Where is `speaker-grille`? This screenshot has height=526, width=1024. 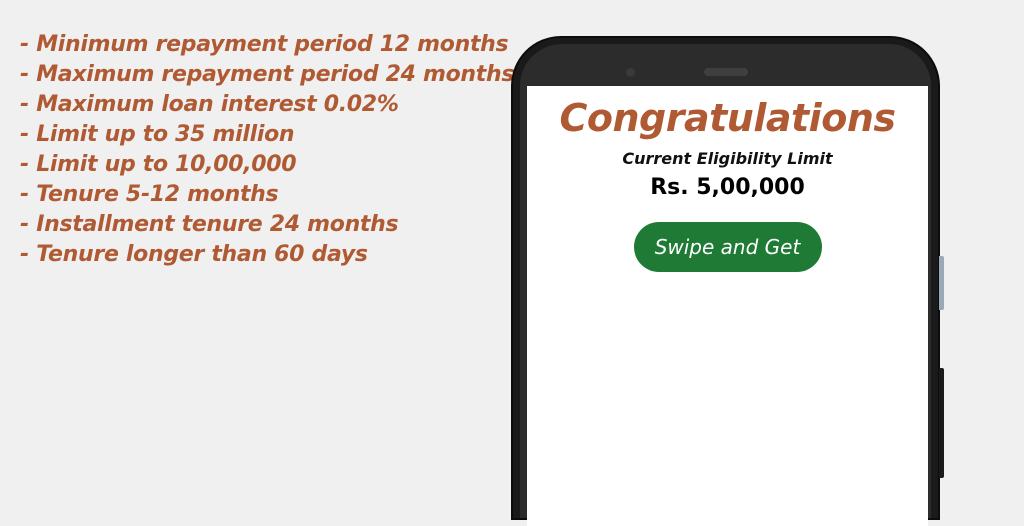
speaker-grille is located at coordinates (726, 72).